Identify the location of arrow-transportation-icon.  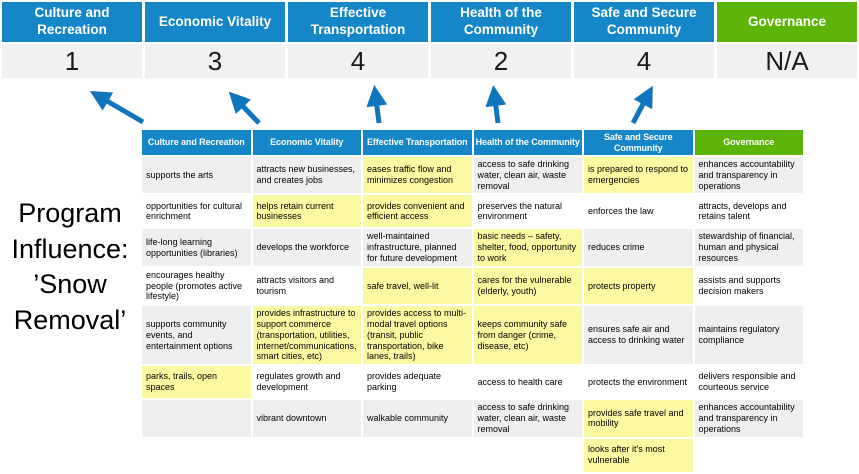
(377, 104).